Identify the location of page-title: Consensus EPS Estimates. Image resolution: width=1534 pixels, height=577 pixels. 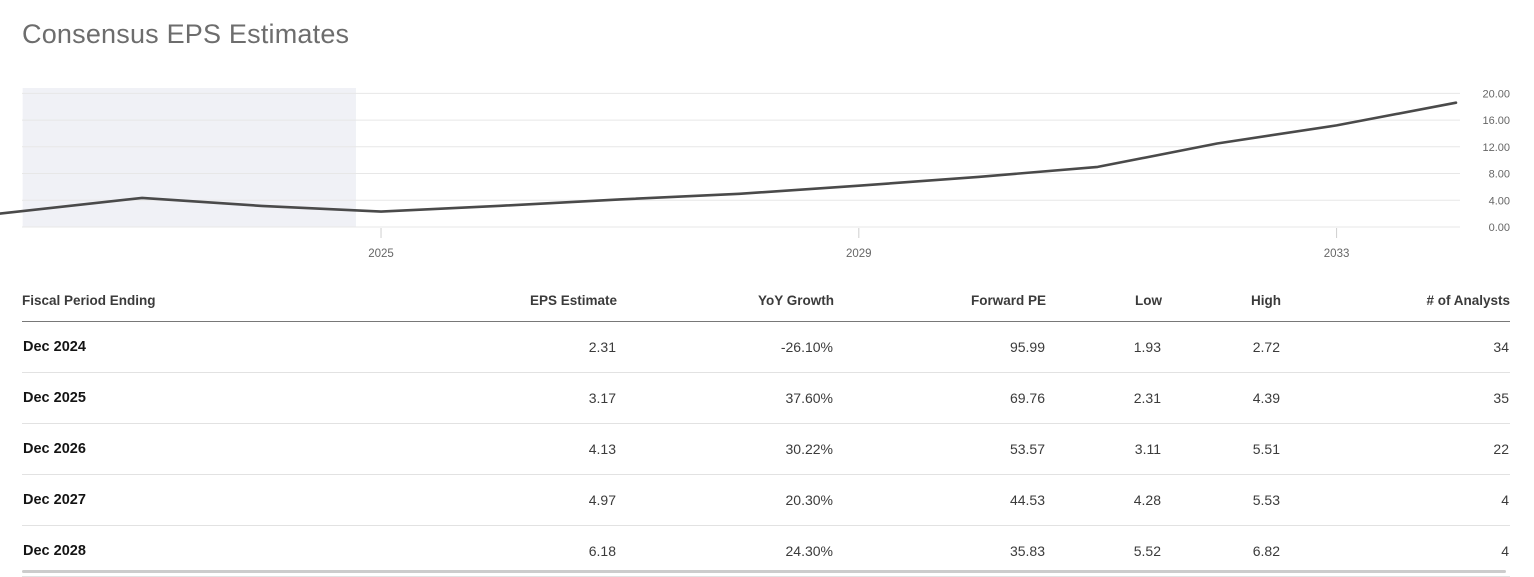
(186, 34).